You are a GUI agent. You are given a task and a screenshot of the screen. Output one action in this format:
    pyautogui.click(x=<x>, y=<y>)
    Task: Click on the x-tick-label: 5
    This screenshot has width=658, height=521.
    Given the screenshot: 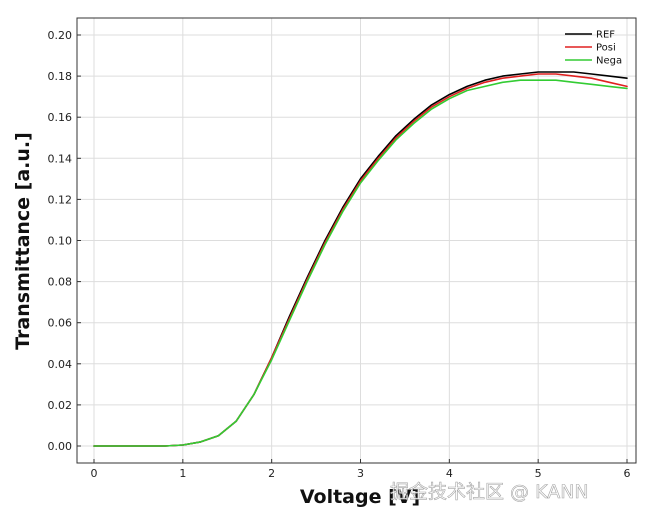 What is the action you would take?
    pyautogui.click(x=538, y=473)
    